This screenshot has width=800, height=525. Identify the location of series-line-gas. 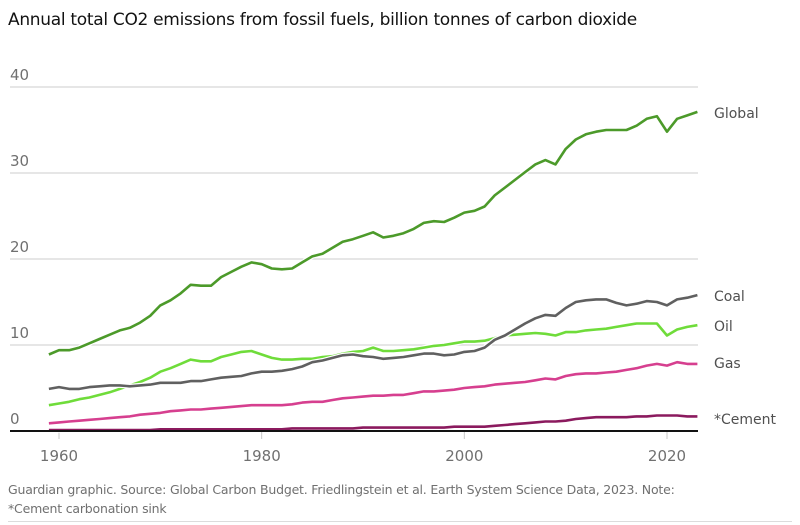
(373, 392).